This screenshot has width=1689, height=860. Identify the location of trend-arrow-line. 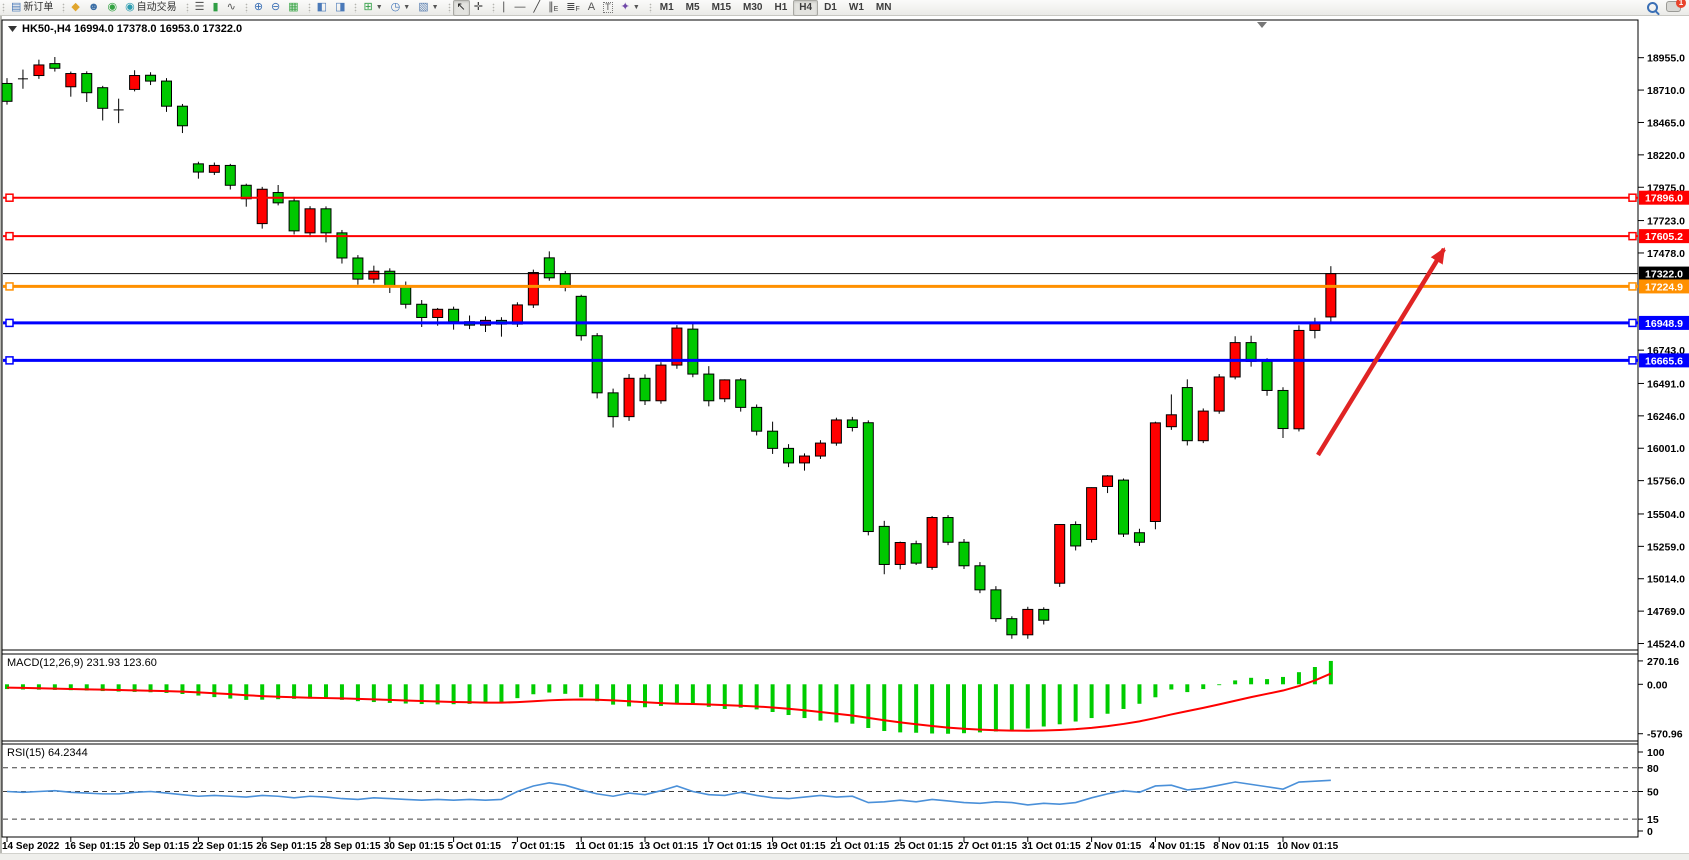
(1381, 352).